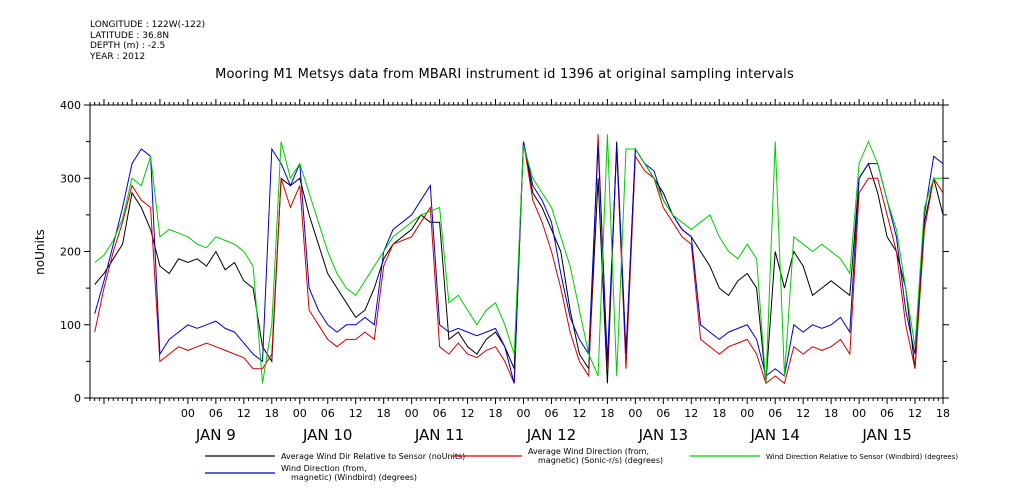  What do you see at coordinates (774, 435) in the screenshot?
I see `day-label: JAN 14` at bounding box center [774, 435].